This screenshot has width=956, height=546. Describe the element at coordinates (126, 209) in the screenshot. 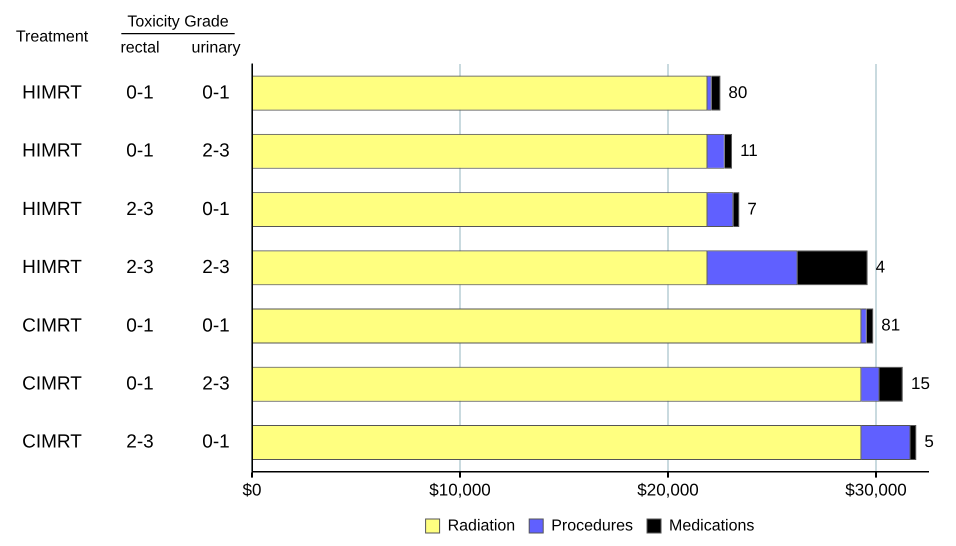

I see `category-label: HIMRT 2-3 0-1` at that location.